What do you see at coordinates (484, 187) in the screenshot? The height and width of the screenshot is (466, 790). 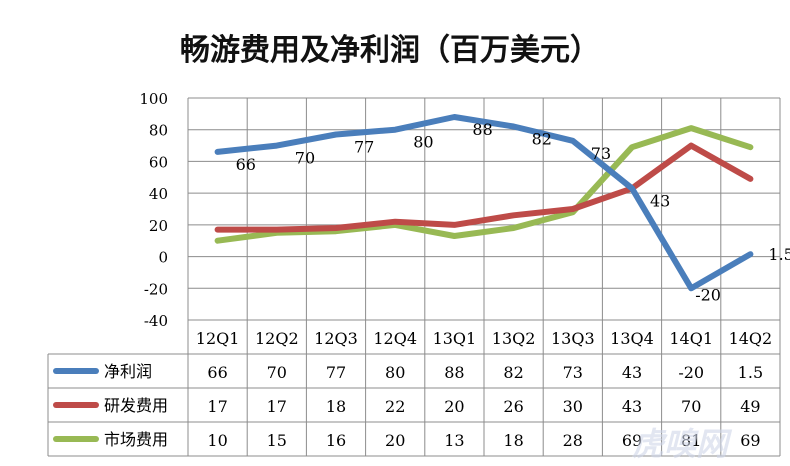 I see `series-line` at bounding box center [484, 187].